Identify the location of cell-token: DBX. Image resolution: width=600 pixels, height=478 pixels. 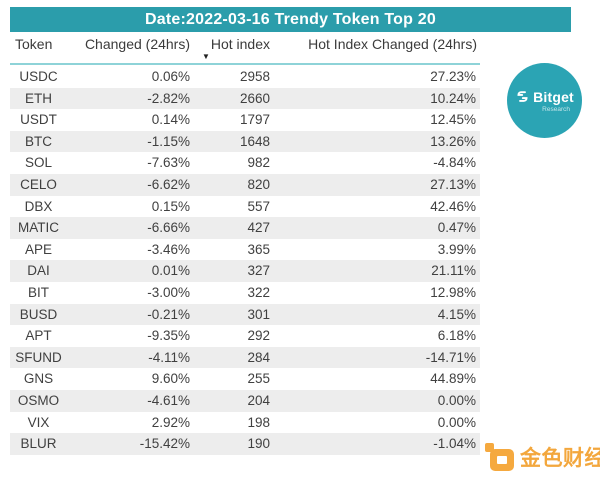
(38, 206).